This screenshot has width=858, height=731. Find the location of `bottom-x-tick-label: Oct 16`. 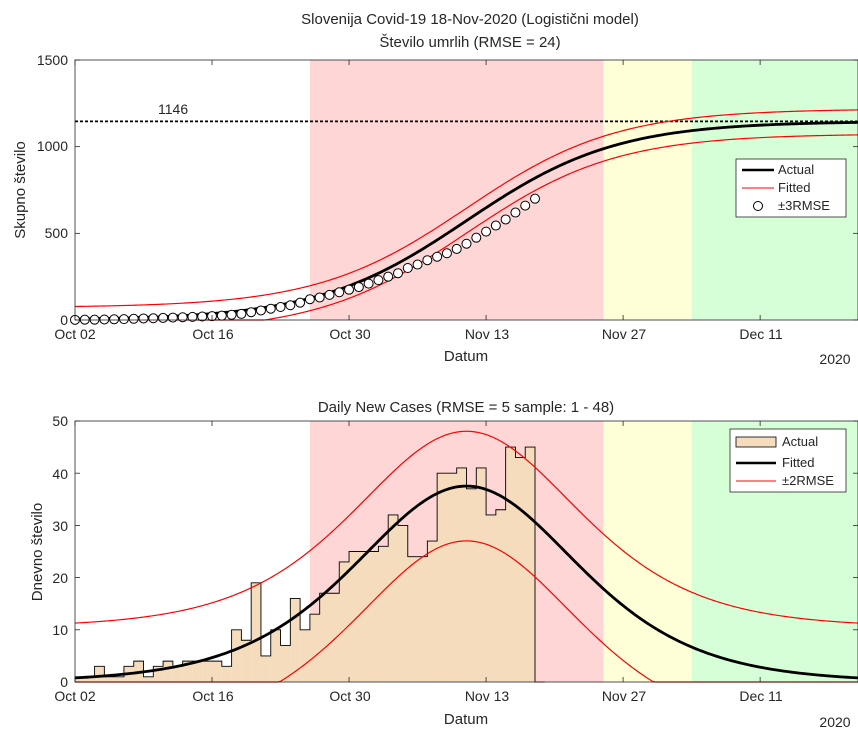

bottom-x-tick-label: Oct 16 is located at coordinates (212, 696).